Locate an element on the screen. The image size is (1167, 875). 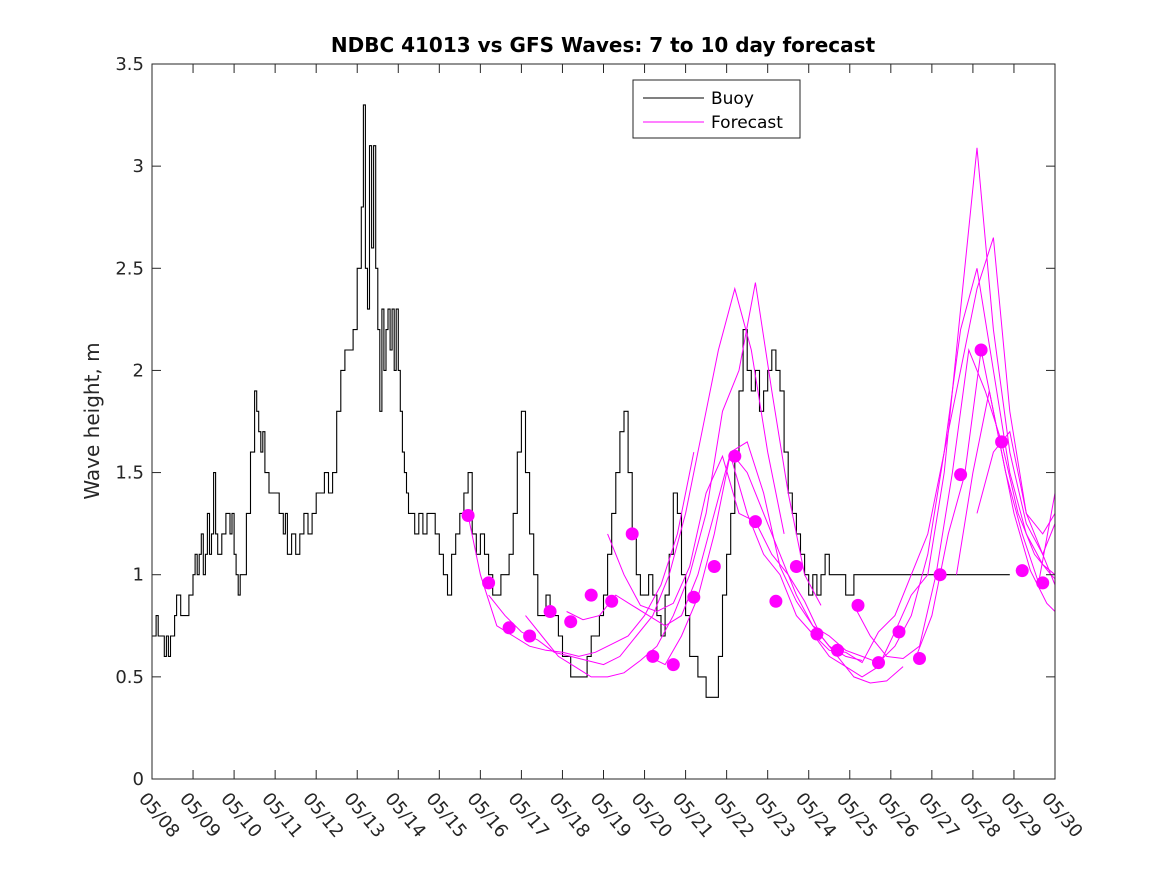
legend: Buoy Forecast is located at coordinates (716, 109).